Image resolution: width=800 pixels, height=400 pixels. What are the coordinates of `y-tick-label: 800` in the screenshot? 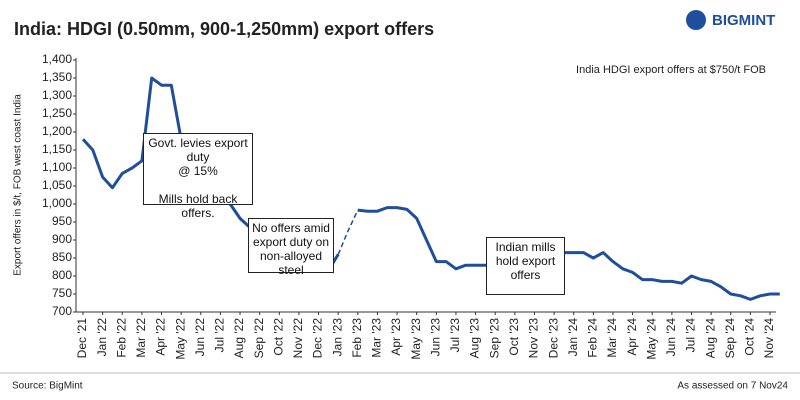 It's located at (62, 275).